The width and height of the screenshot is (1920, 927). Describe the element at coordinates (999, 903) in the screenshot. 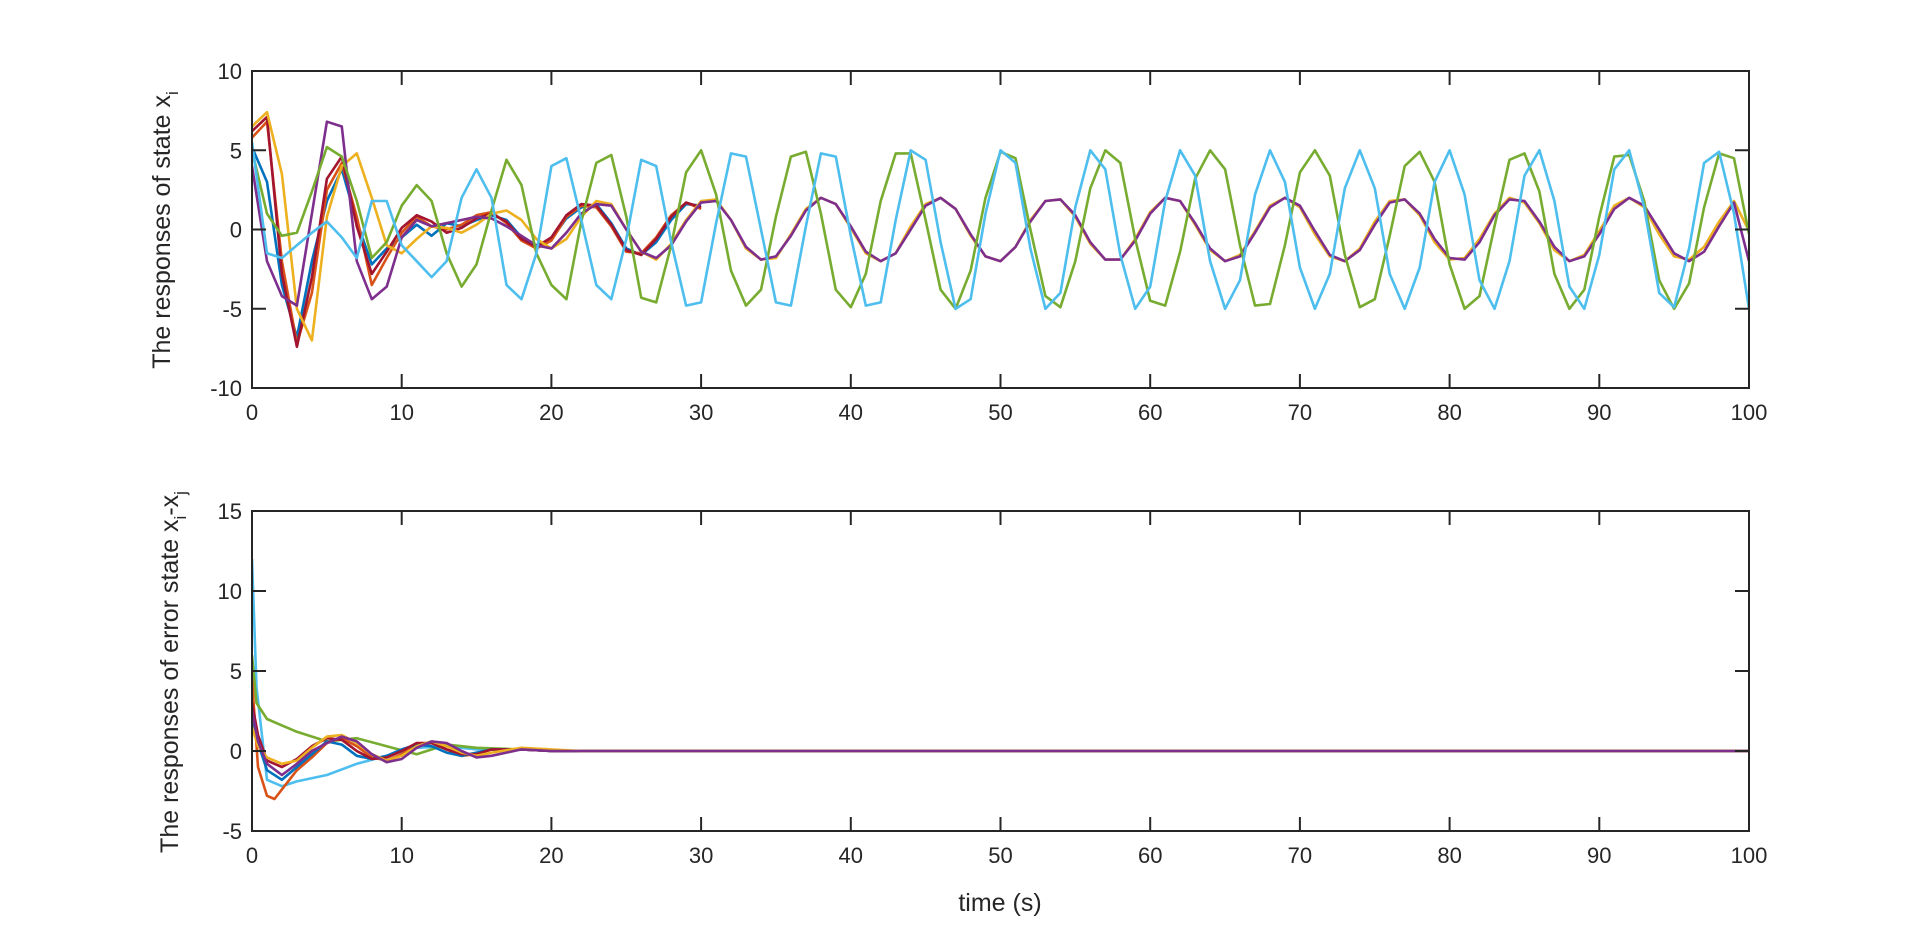

I see `bottom-xlabel: time (s)` at that location.